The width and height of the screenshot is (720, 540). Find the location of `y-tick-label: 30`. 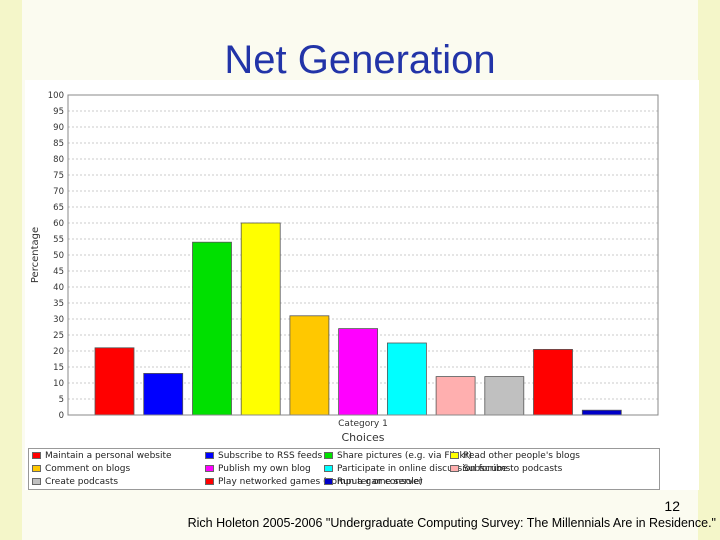

y-tick-label: 30 is located at coordinates (58, 320).